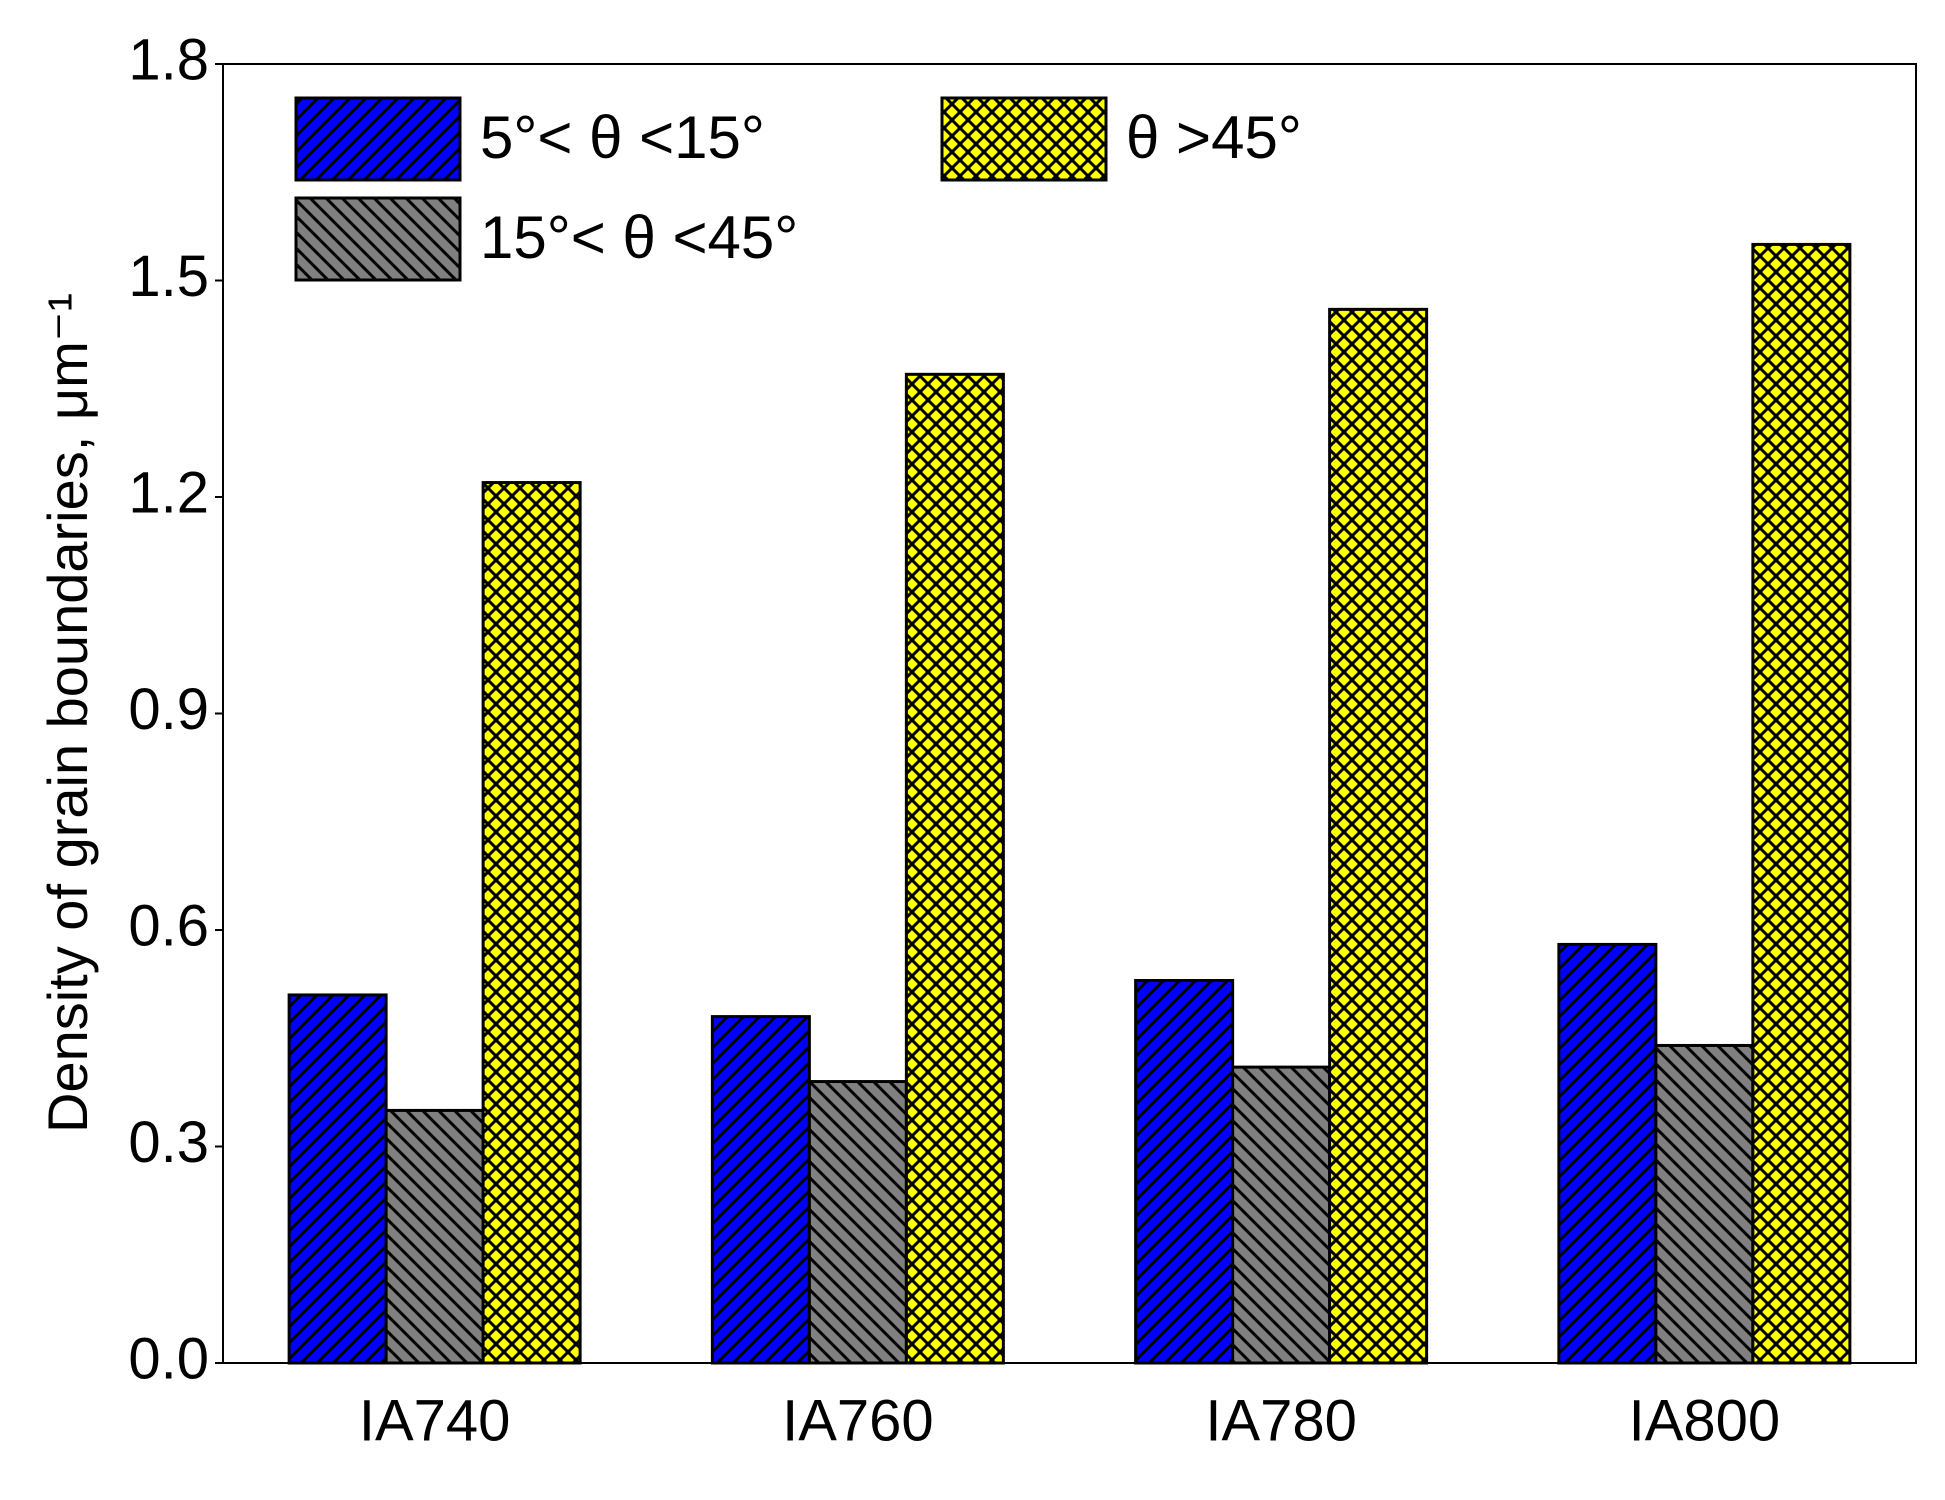 Image resolution: width=1945 pixels, height=1500 pixels. I want to click on y-tick-label: 0.0, so click(168, 1358).